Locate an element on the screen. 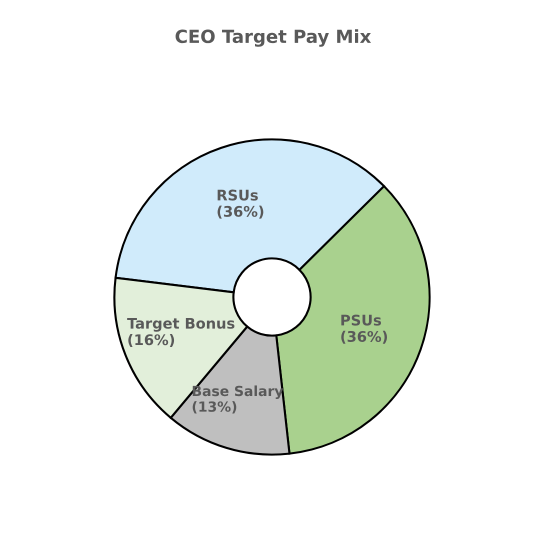  slice-label: RSUs is located at coordinates (238, 195).